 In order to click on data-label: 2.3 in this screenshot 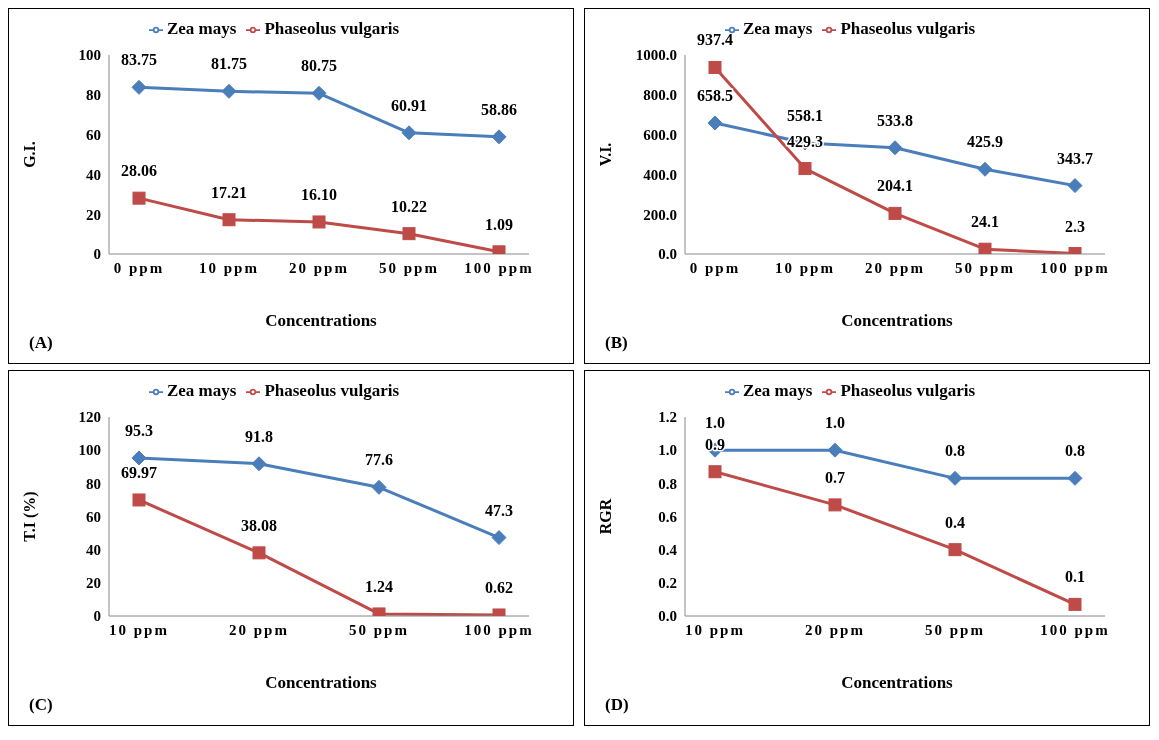, I will do `click(1075, 226)`.